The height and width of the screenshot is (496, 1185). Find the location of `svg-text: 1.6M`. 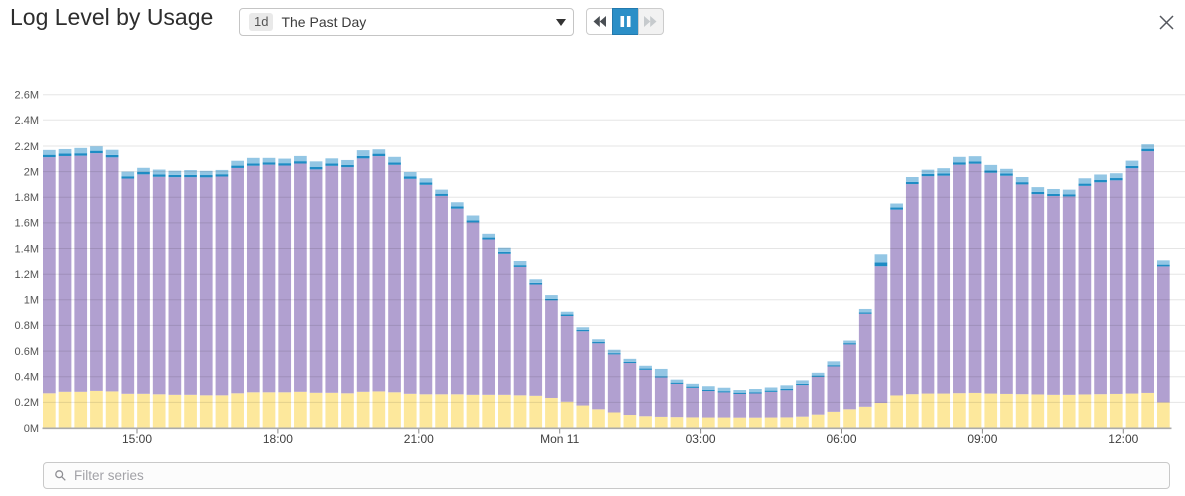

svg-text: 1.6M is located at coordinates (27, 224).